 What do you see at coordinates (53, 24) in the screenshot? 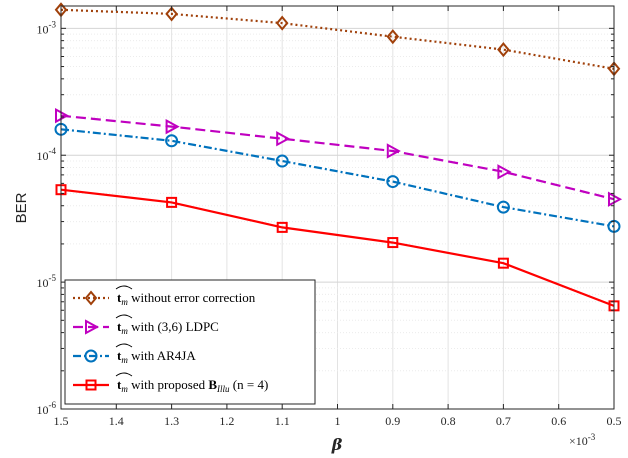
I see `y-tick-exponent: -3` at bounding box center [53, 24].